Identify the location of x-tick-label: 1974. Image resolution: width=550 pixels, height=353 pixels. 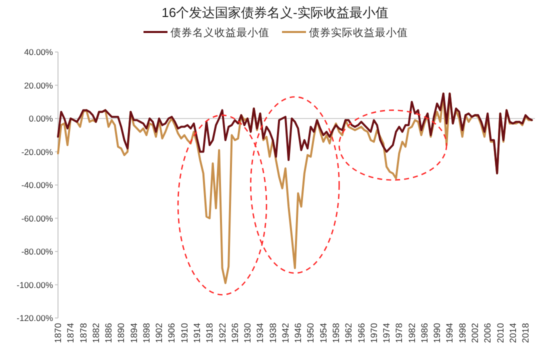
(387, 333).